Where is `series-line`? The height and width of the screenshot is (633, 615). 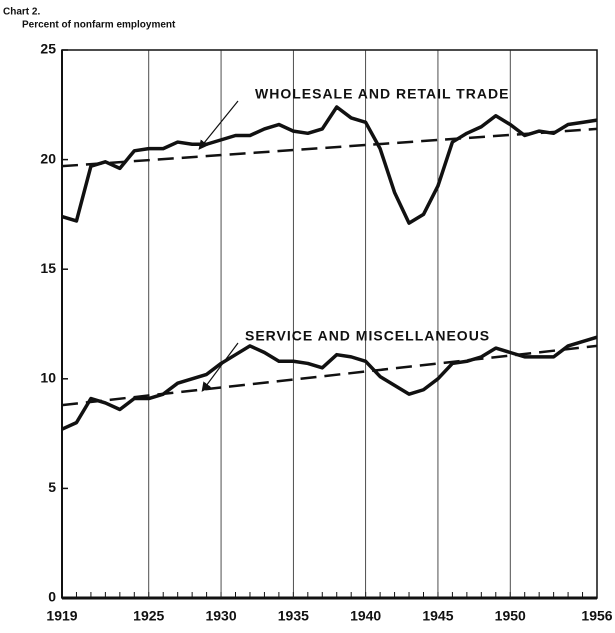
series-line is located at coordinates (329, 383).